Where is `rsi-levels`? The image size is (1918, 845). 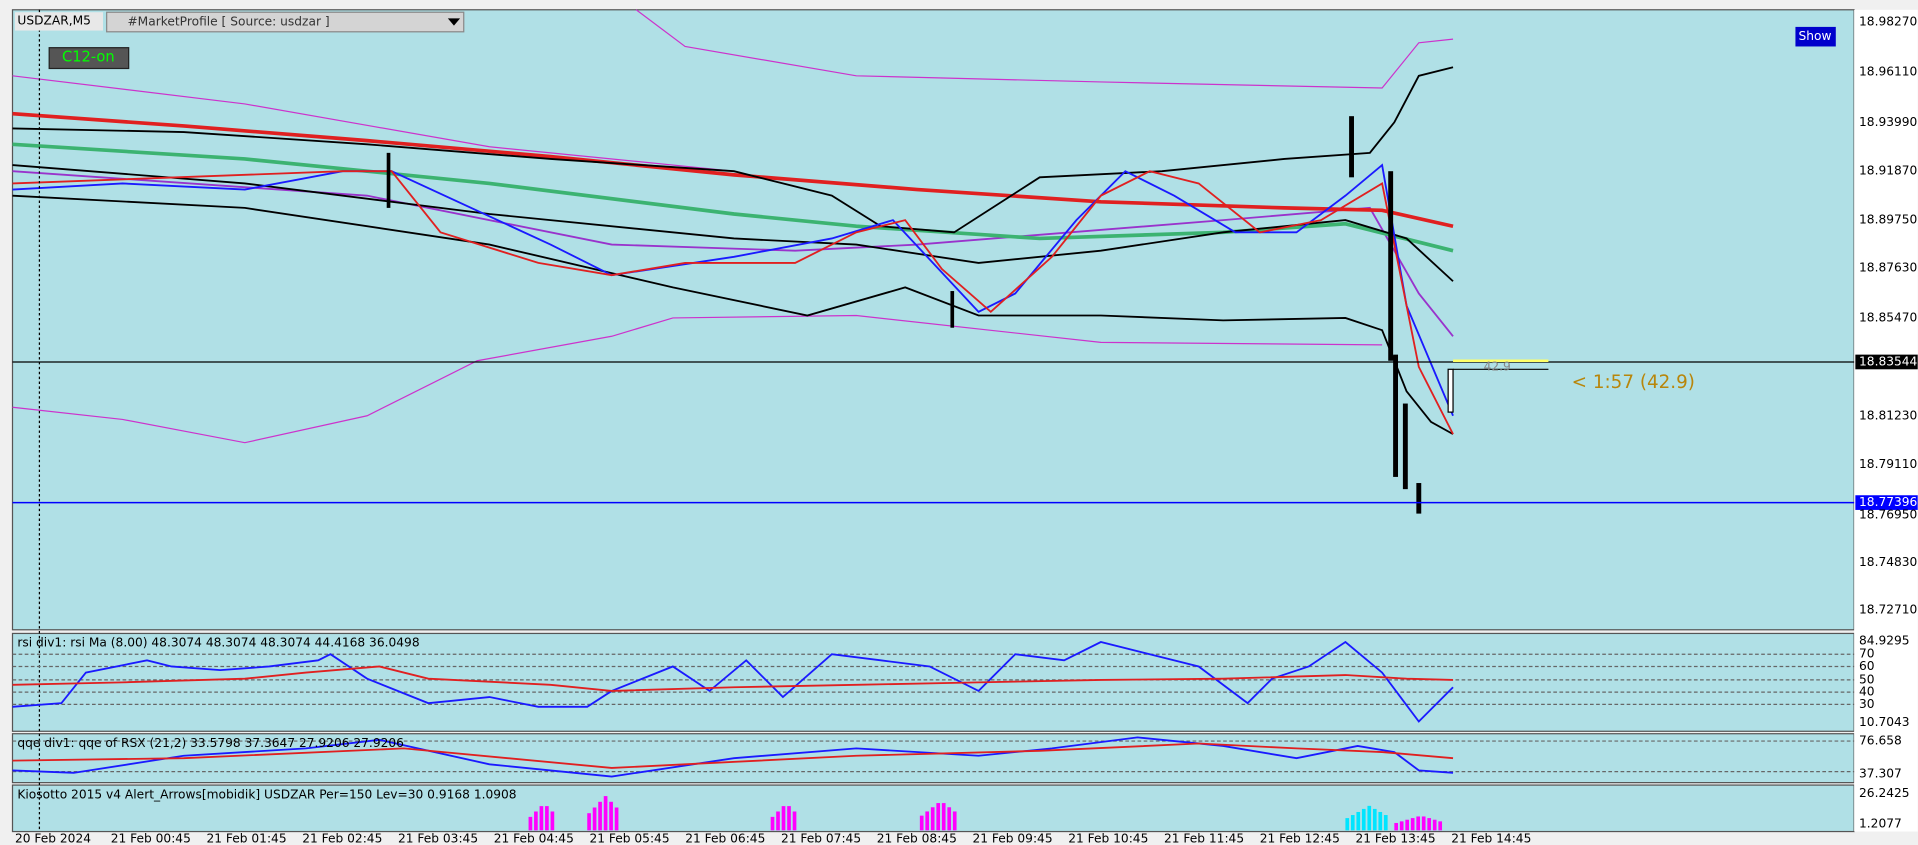 rsi-levels is located at coordinates (933, 713).